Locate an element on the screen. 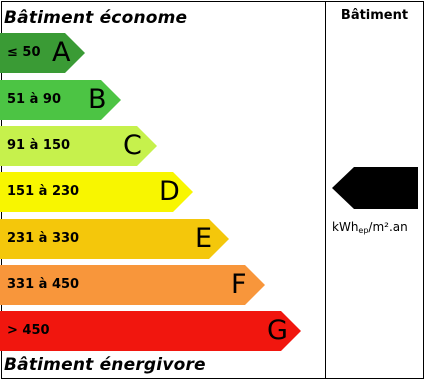  unit-prefix: kWh is located at coordinates (345, 227).